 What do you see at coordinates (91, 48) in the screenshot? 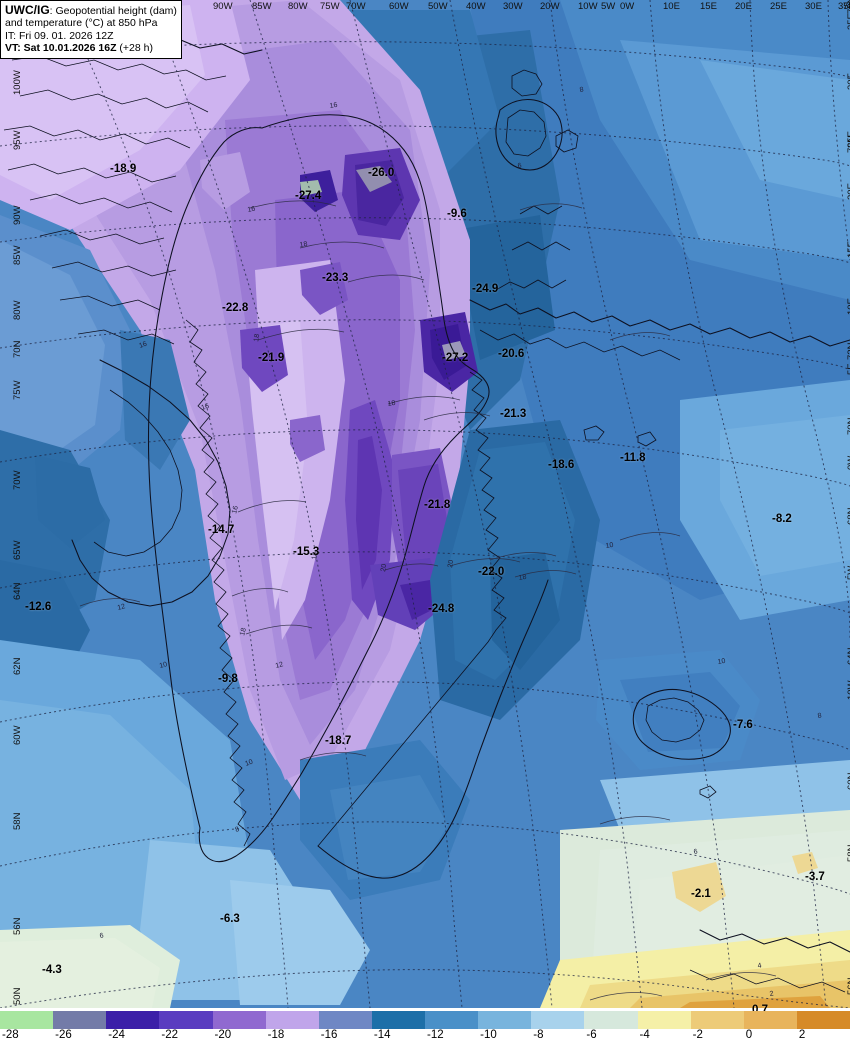
I see `title-valid-time: VT: Sat 10.01.2026 16Z (+28 h)` at bounding box center [91, 48].